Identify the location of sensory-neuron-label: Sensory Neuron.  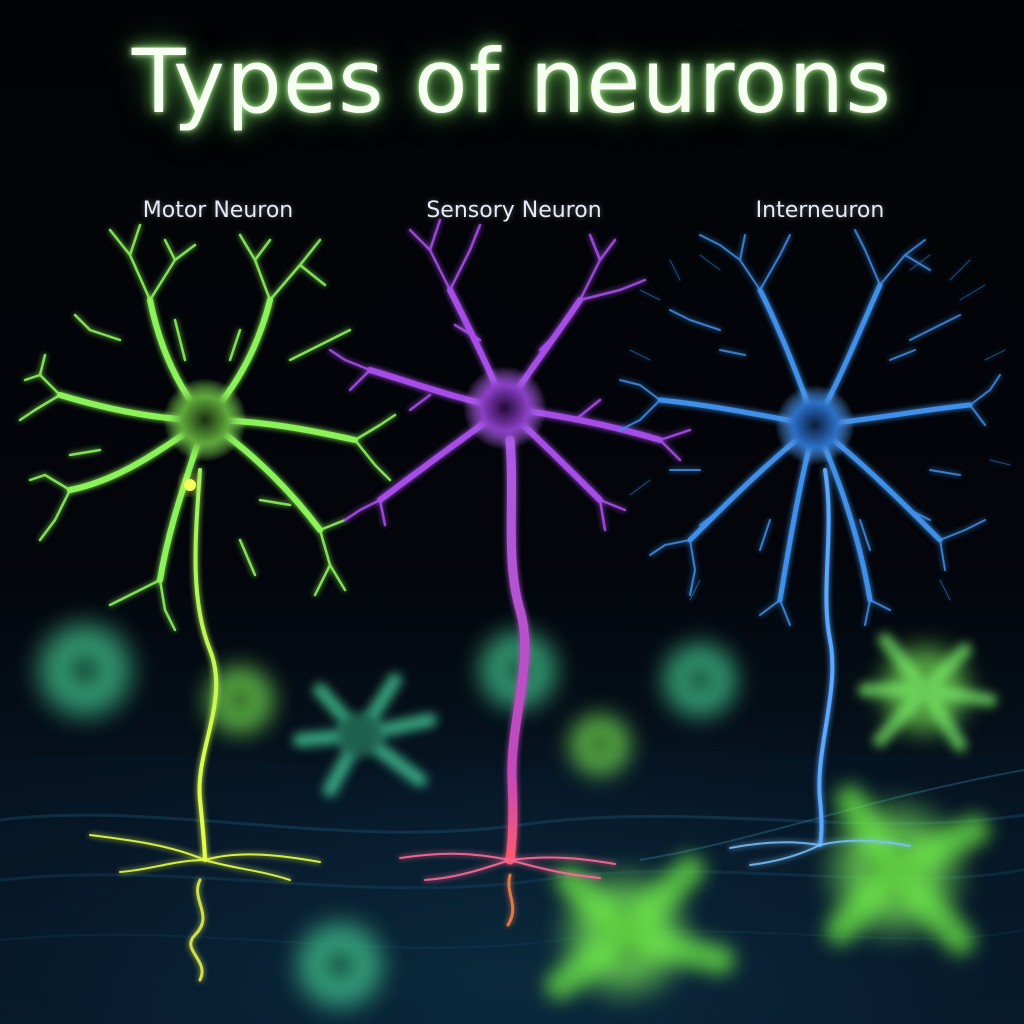
(514, 210).